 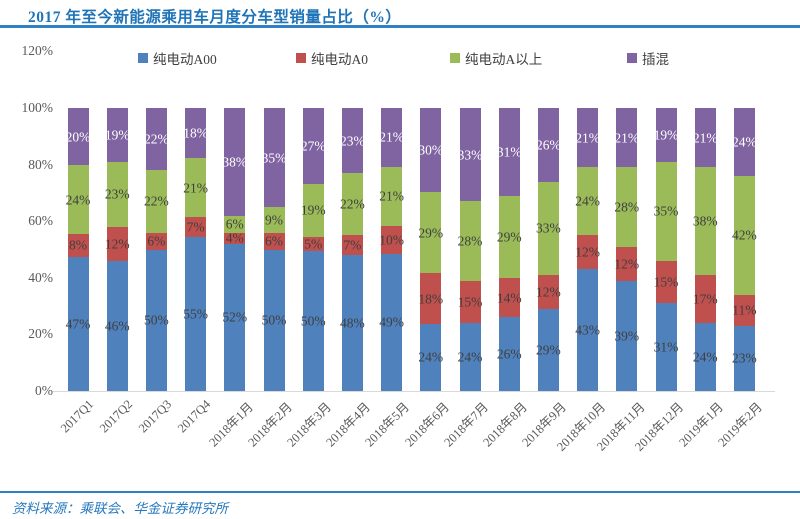 I want to click on bar-segment: 30%, so click(x=430, y=150).